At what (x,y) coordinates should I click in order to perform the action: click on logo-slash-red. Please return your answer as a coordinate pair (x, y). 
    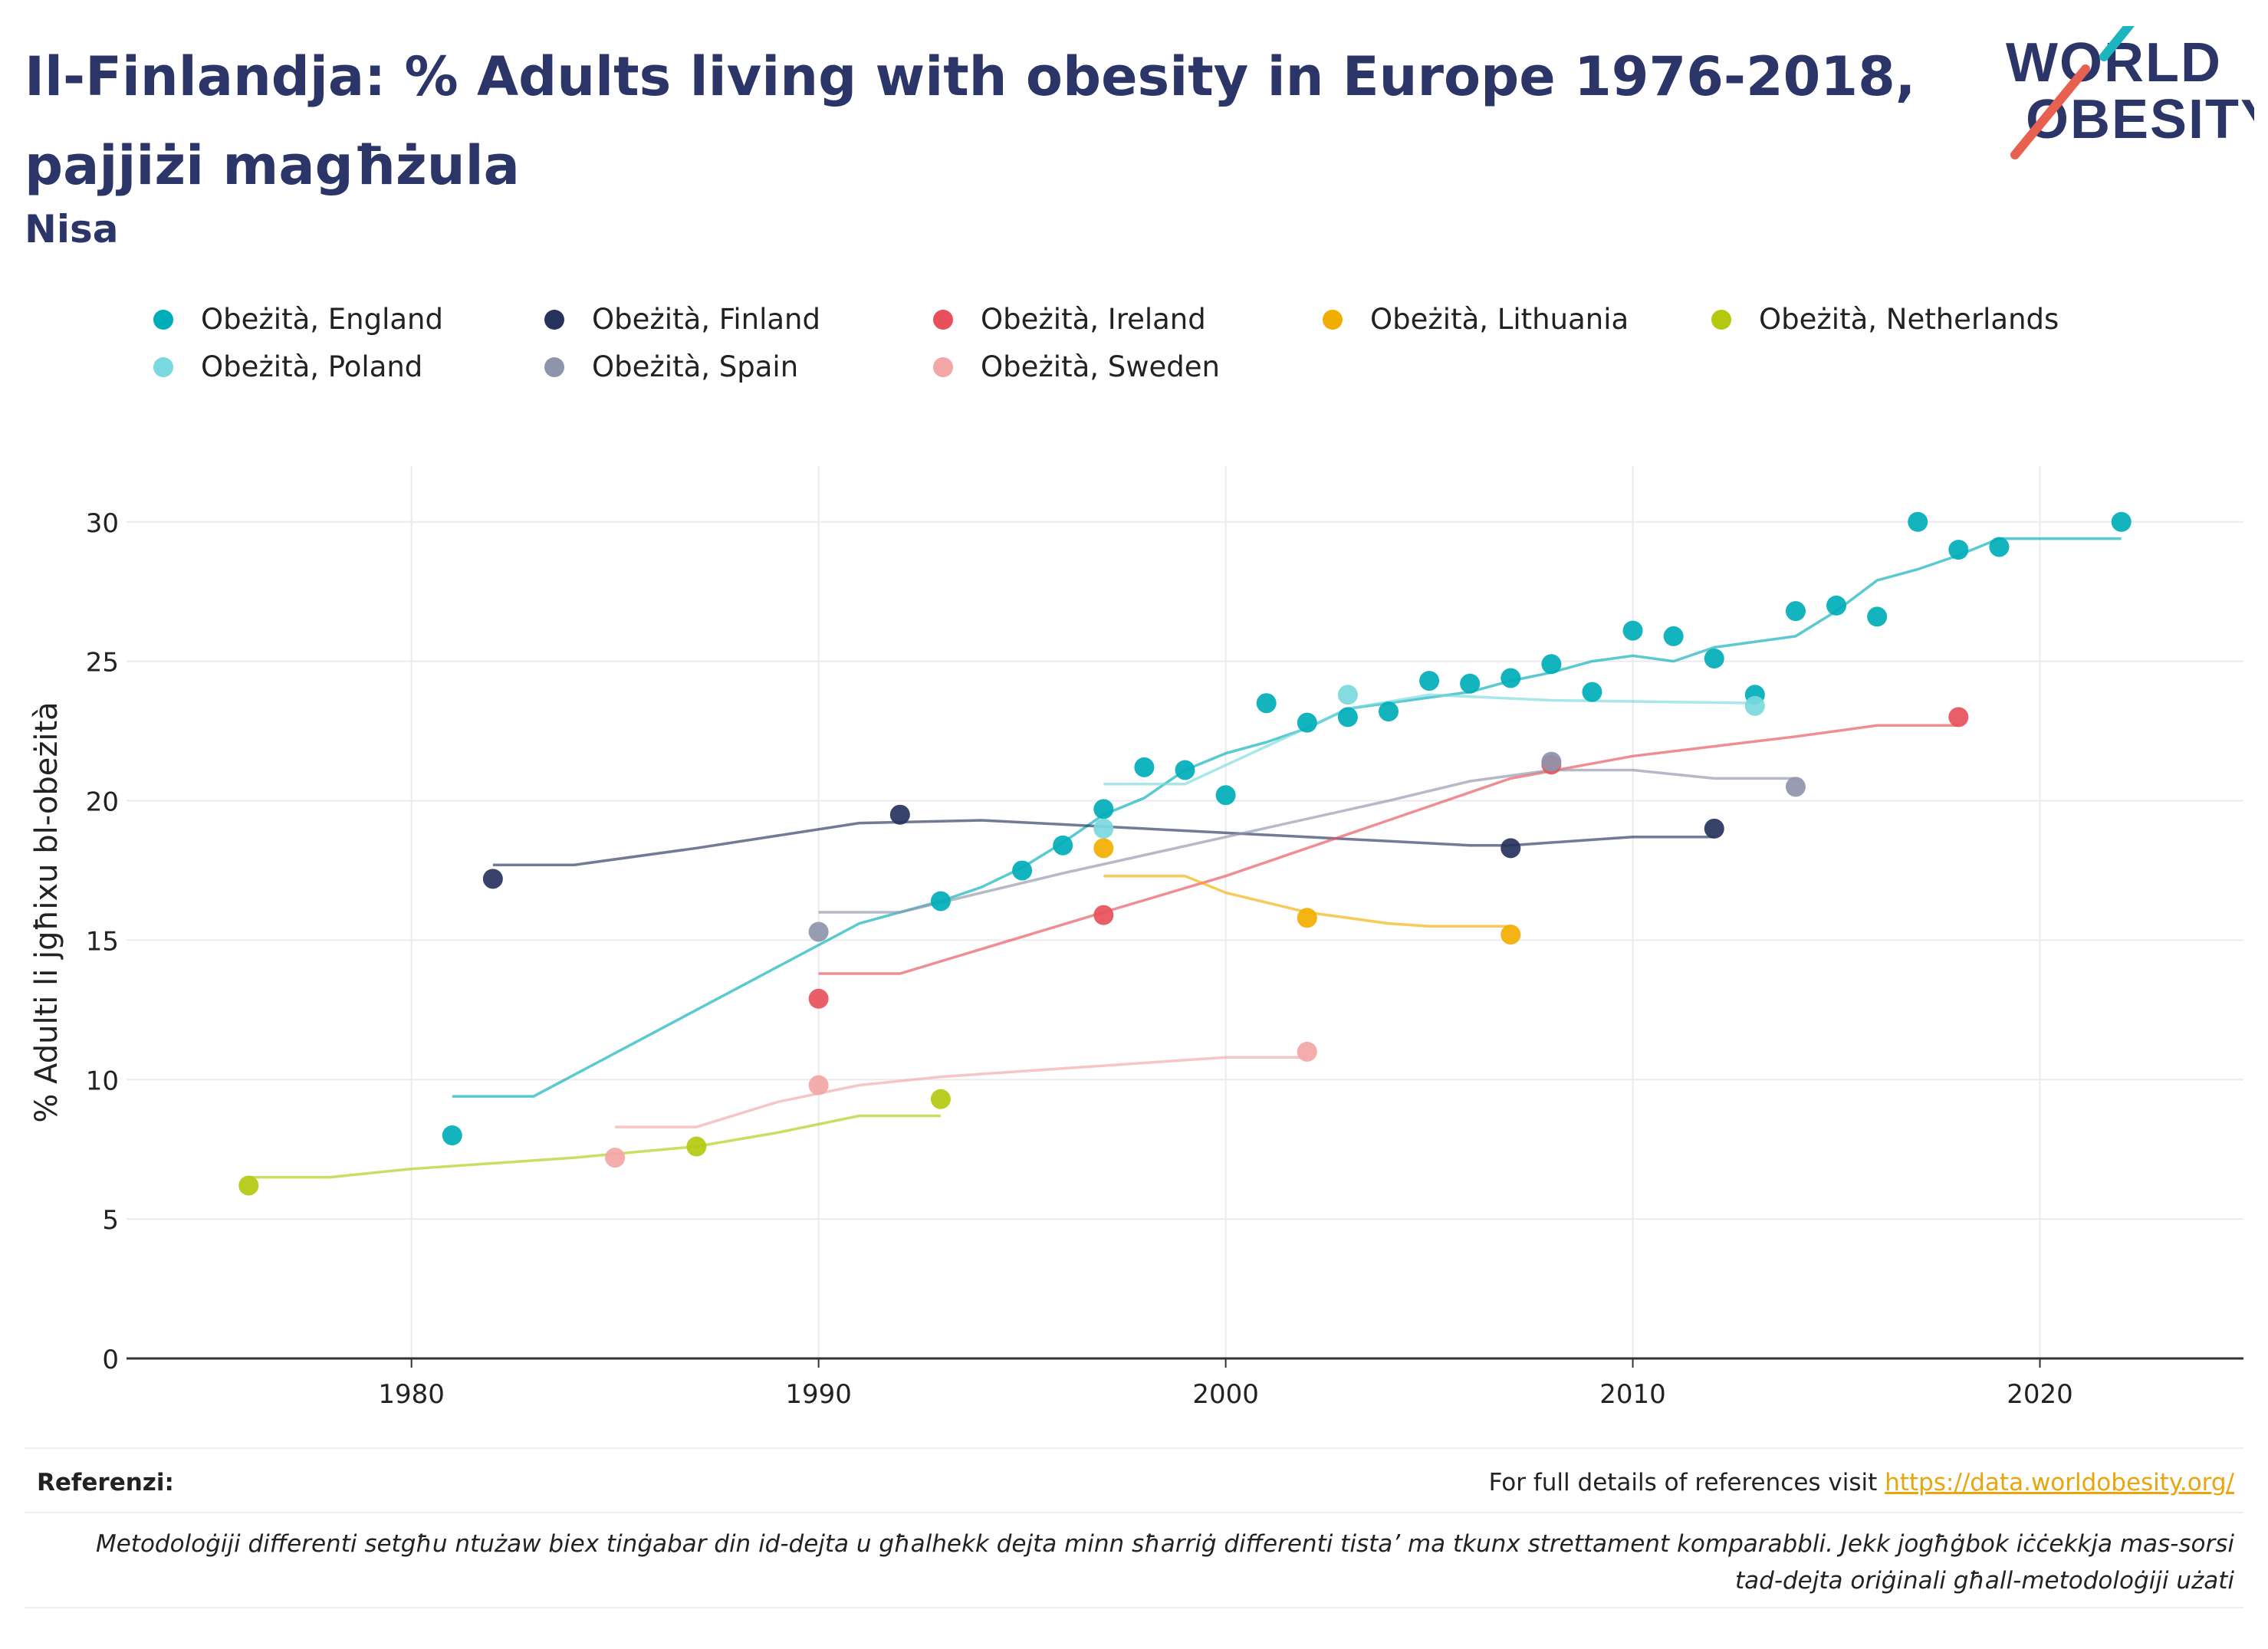
    Looking at the image, I should click on (2050, 111).